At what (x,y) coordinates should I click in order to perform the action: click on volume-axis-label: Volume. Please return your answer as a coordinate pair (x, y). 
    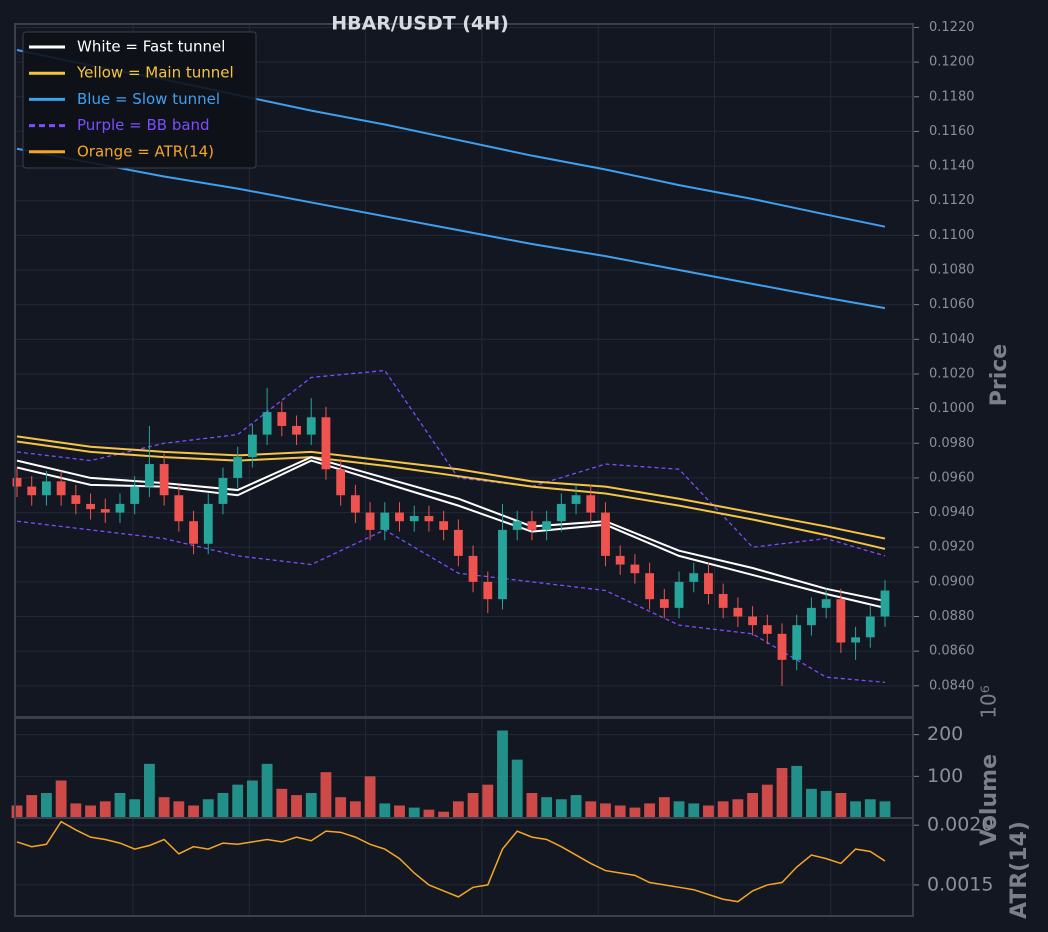
    Looking at the image, I should click on (989, 800).